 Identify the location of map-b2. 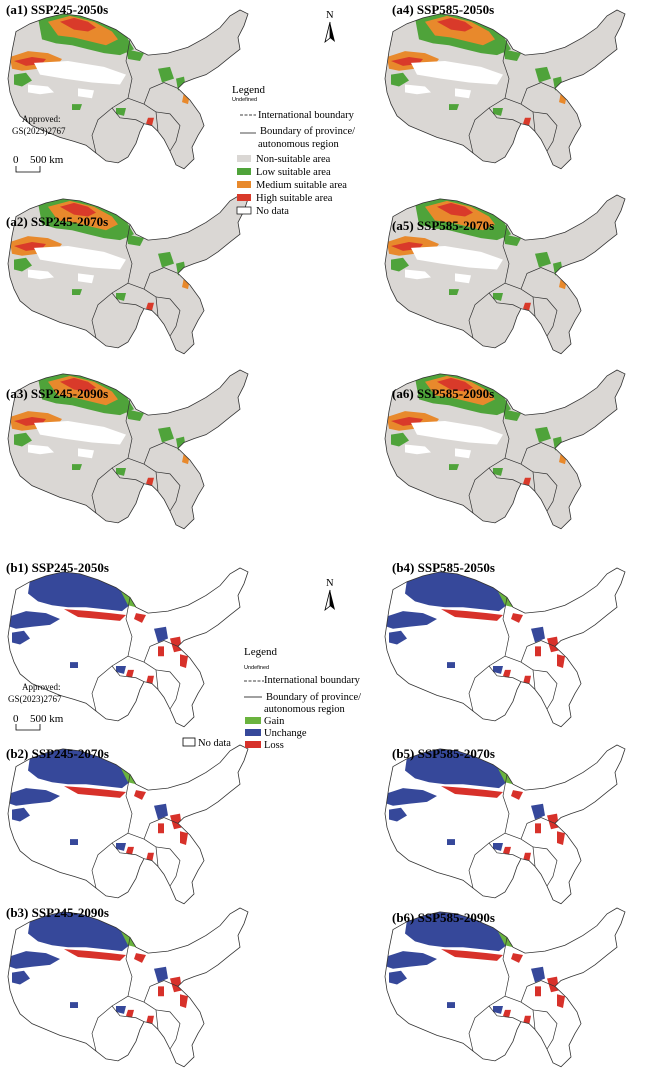
(128, 824).